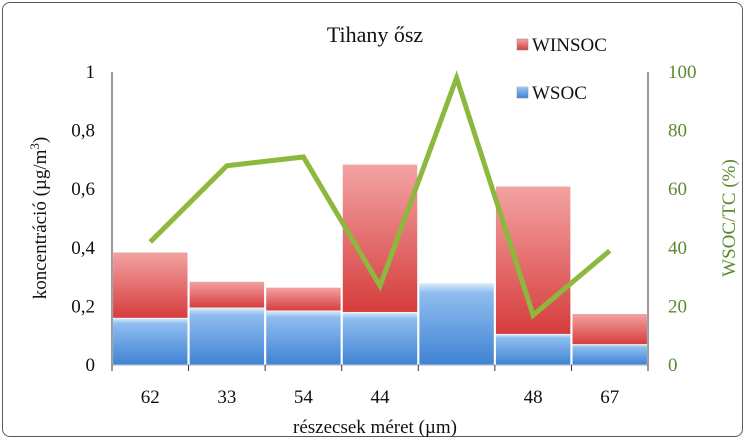  I want to click on y-tick-label: 0,4, so click(83, 248).